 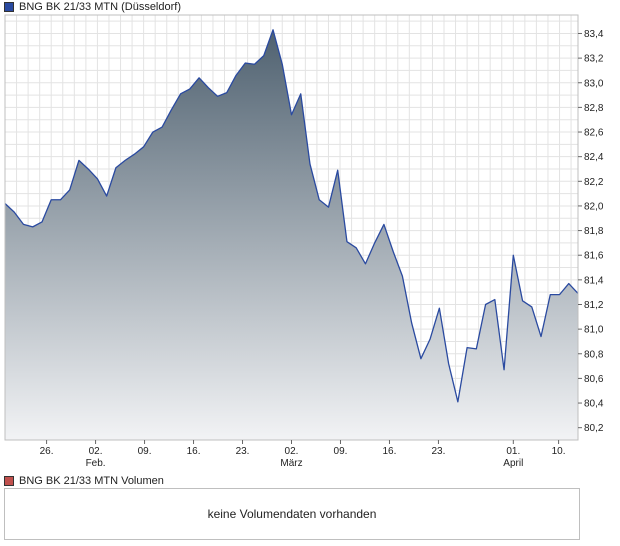 What do you see at coordinates (594, 404) in the screenshot?
I see `y-tick-label: 80,4` at bounding box center [594, 404].